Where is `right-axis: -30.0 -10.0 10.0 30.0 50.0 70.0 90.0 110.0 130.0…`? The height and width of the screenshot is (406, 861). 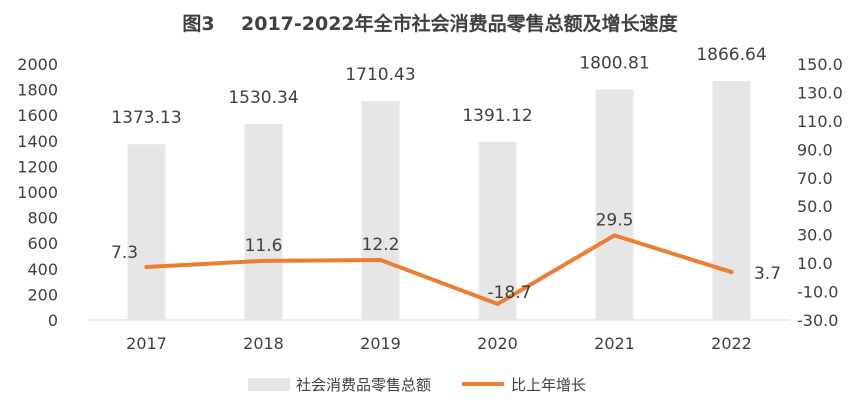
right-axis: -30.0 -10.0 10.0 30.0 50.0 70.0 90.0 110.0 130.0… is located at coordinates (820, 192).